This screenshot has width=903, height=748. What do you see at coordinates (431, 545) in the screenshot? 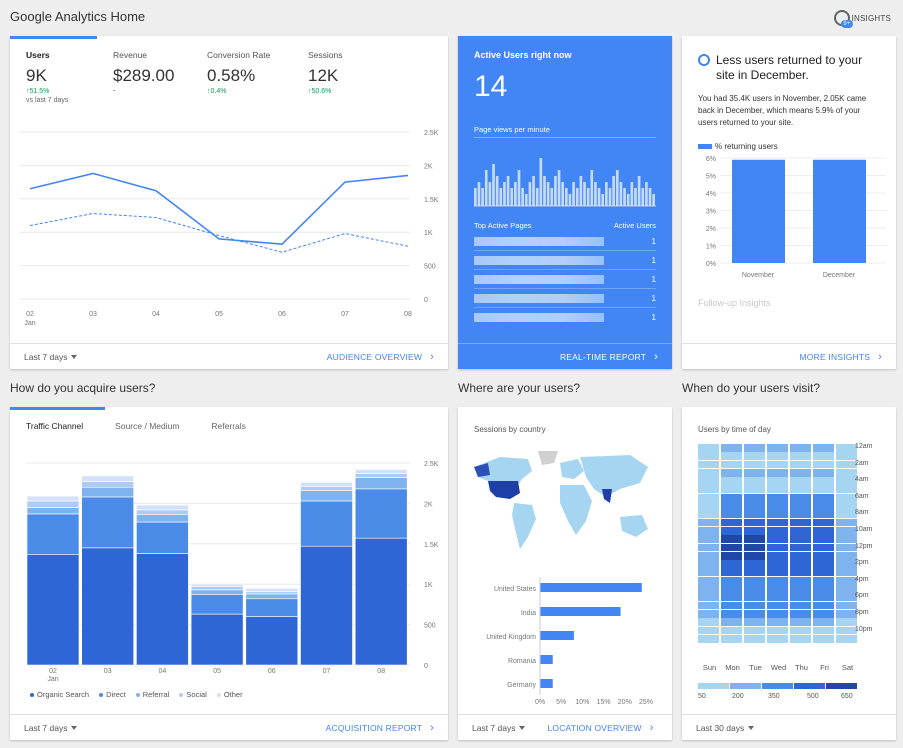
I see `y-tick-label: 1.5K` at bounding box center [431, 545].